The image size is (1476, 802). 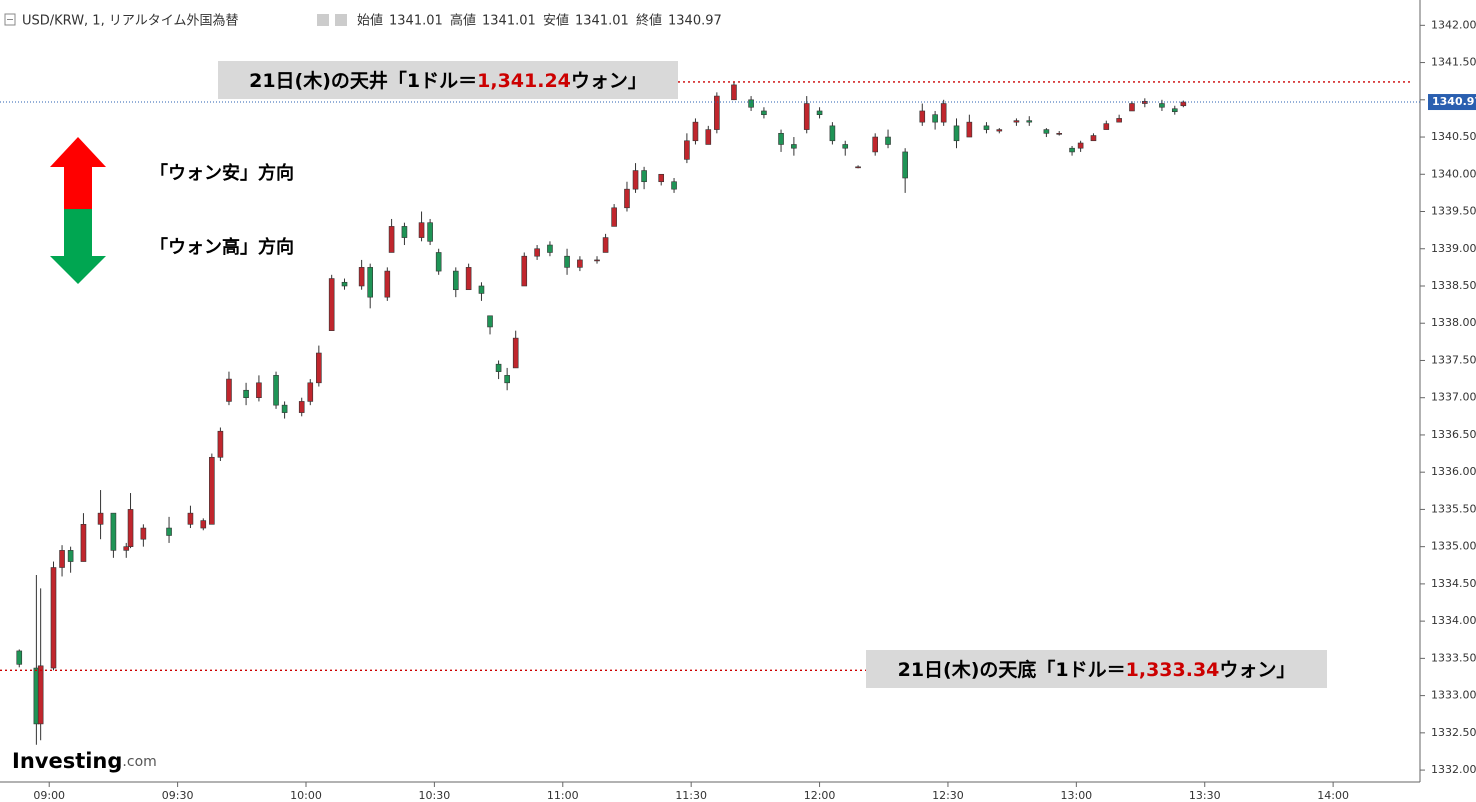 I want to click on arrow-label: 「ウォン安」方向, so click(x=222, y=173).